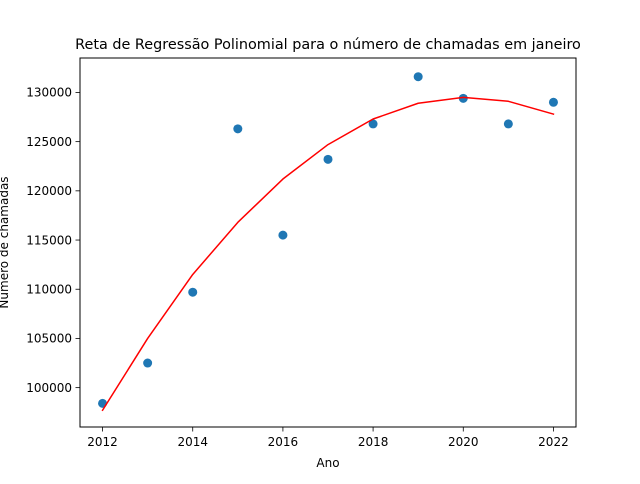  Describe the element at coordinates (553, 442) in the screenshot. I see `x-tick-label: 2022` at that location.